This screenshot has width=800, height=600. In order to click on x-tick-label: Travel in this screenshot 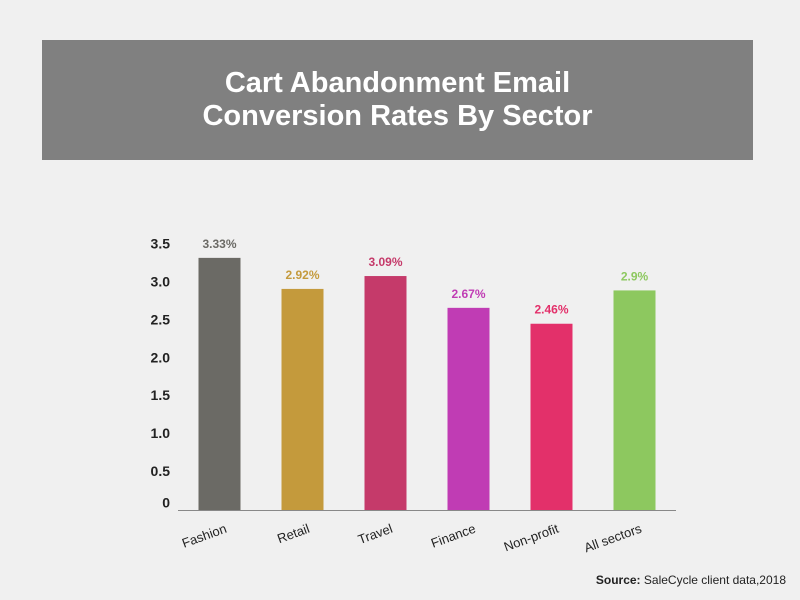, I will do `click(375, 534)`.